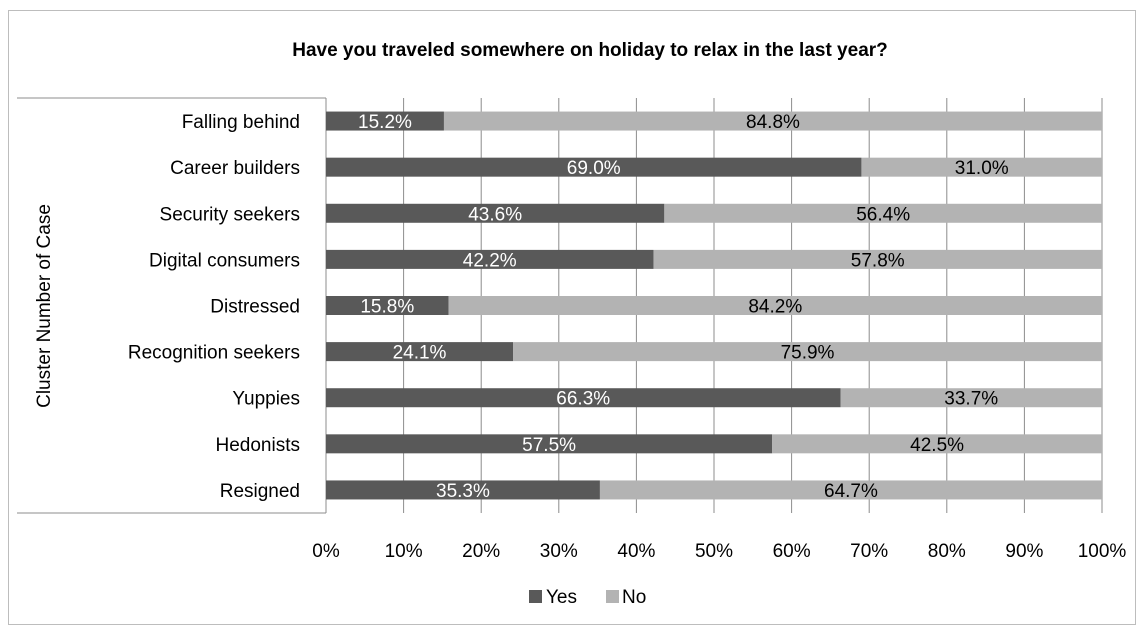  What do you see at coordinates (214, 353) in the screenshot?
I see `category-label: Recognition seekers` at bounding box center [214, 353].